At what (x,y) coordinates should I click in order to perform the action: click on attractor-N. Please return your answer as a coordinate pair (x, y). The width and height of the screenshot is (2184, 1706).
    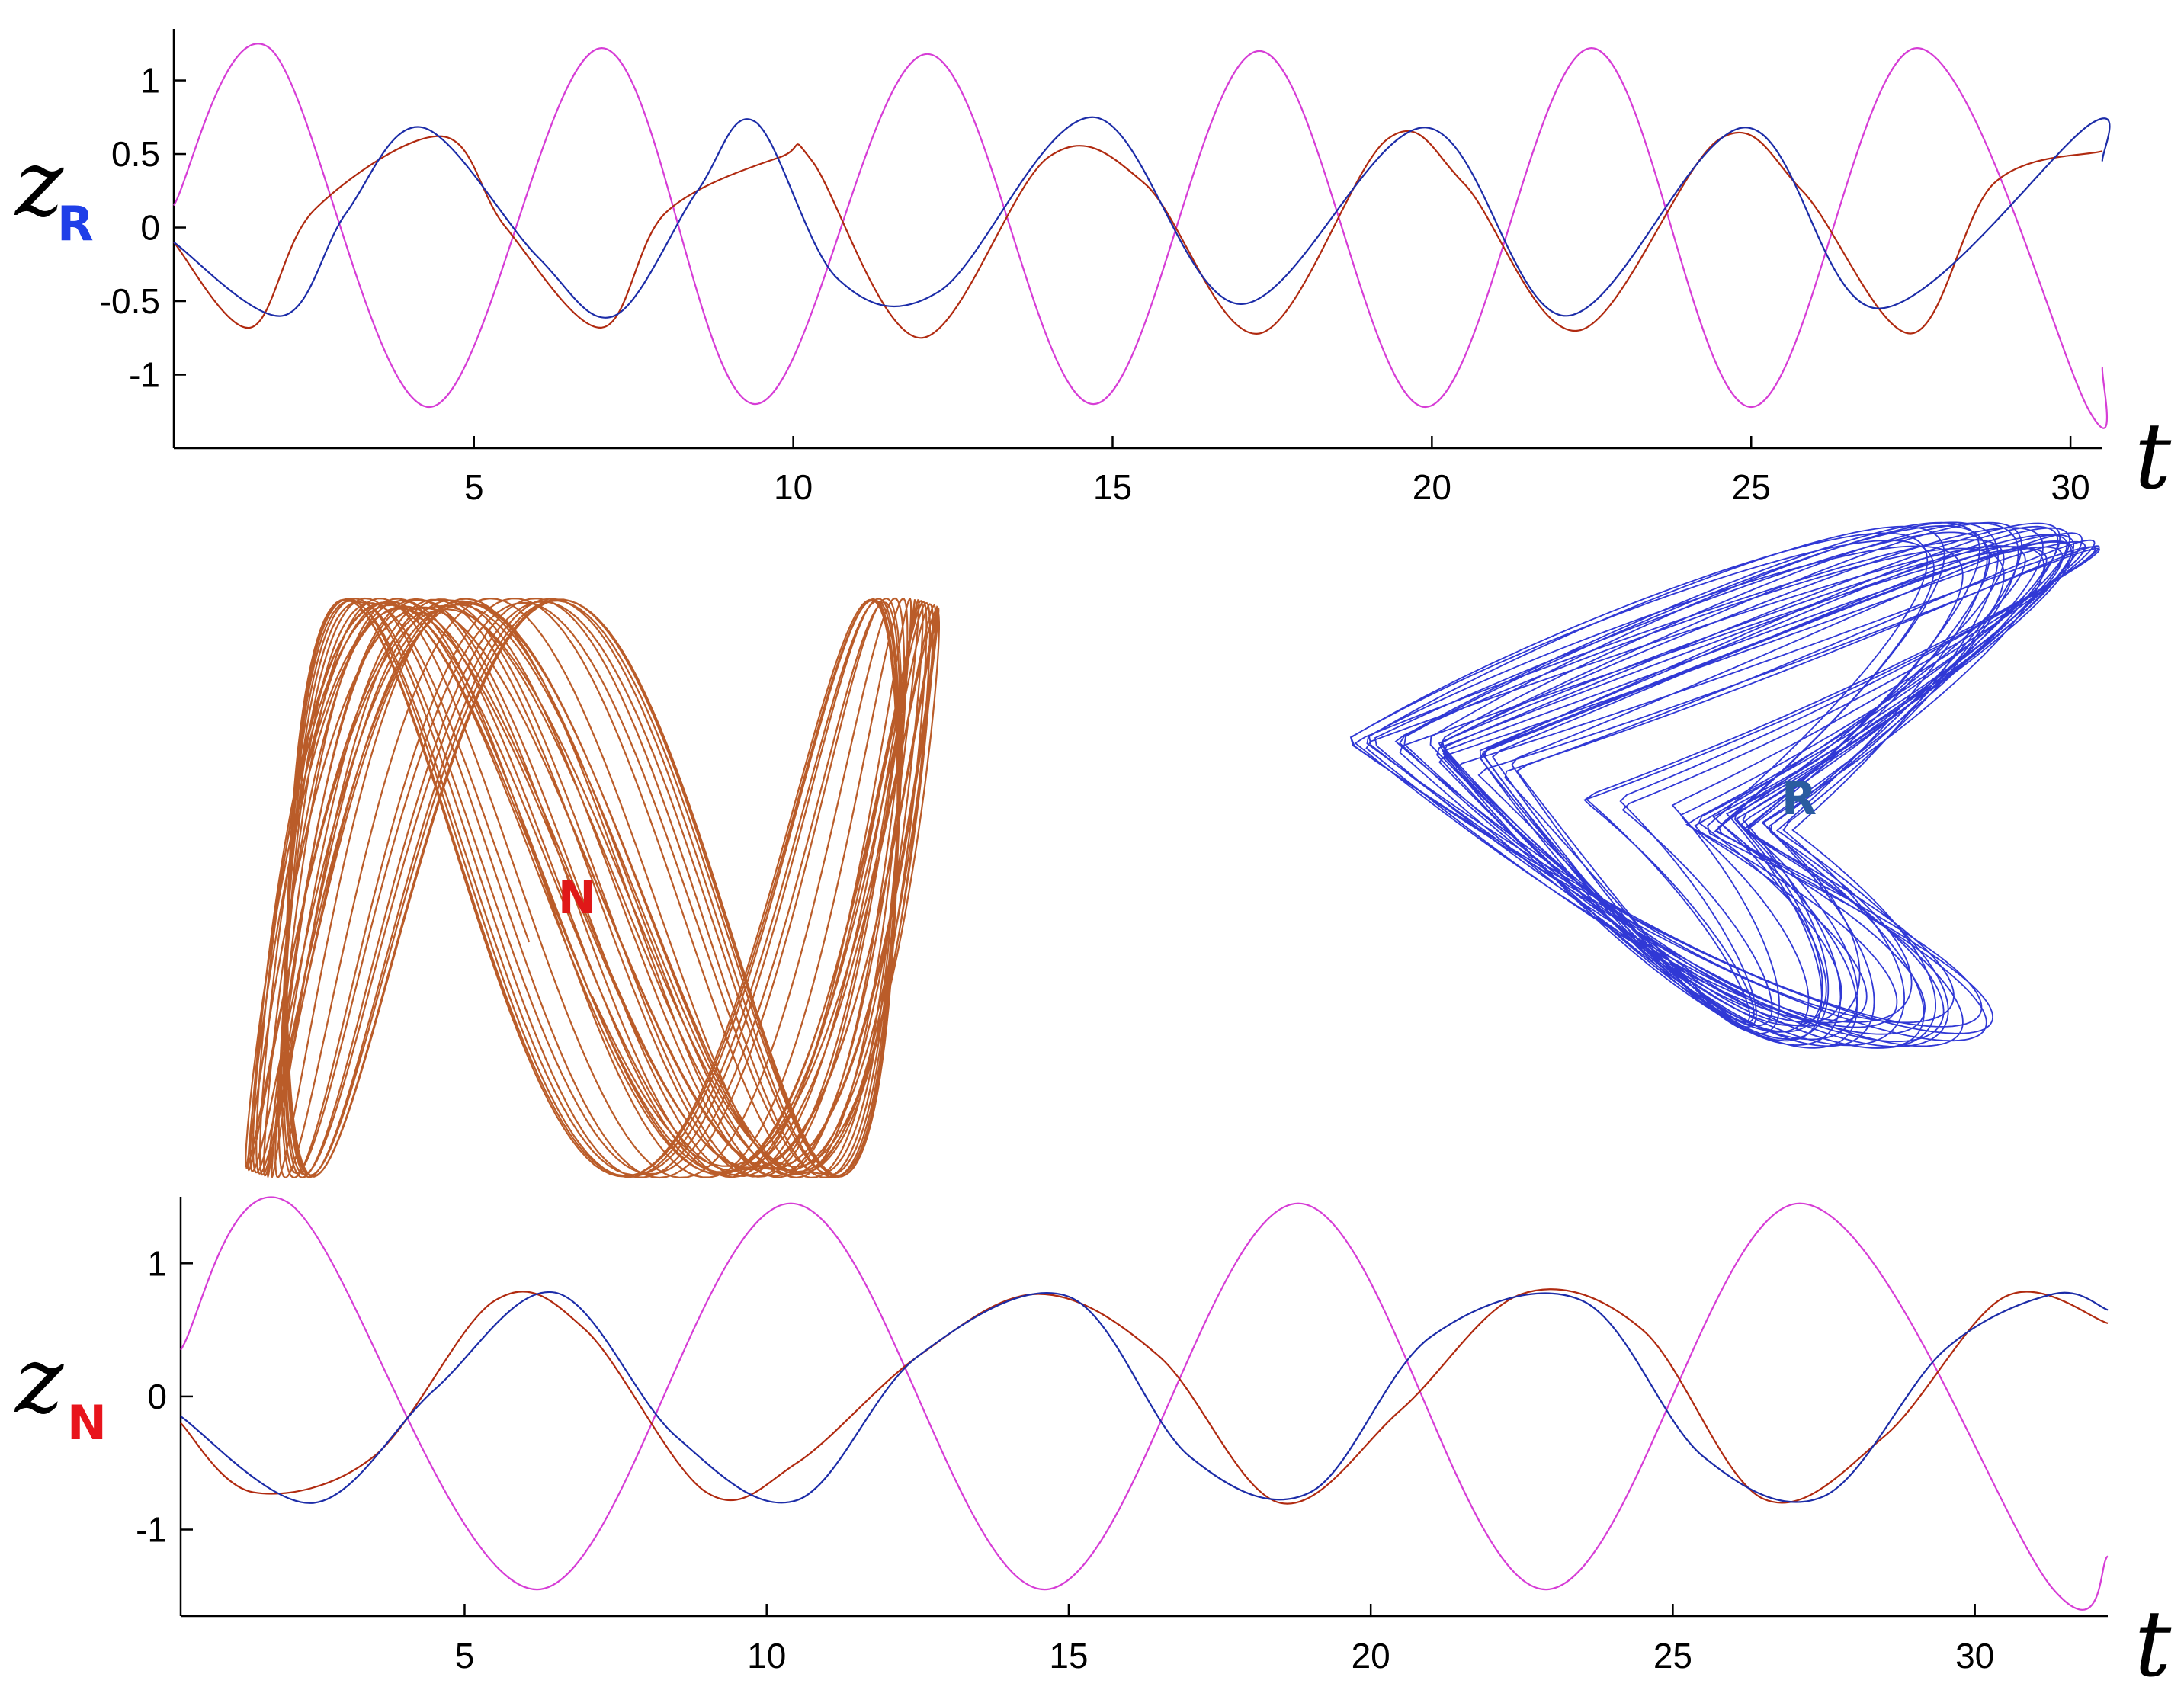
    Looking at the image, I should click on (592, 889).